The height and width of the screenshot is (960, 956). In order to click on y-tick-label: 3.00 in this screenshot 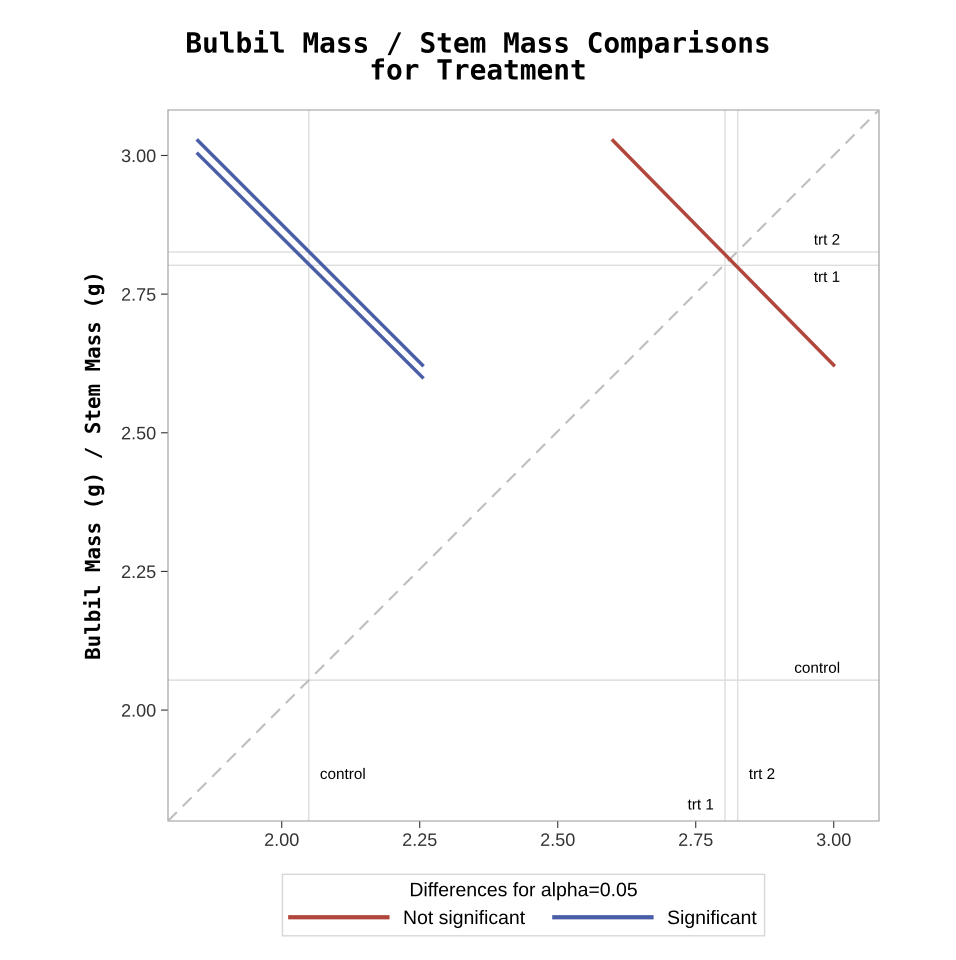, I will do `click(139, 155)`.